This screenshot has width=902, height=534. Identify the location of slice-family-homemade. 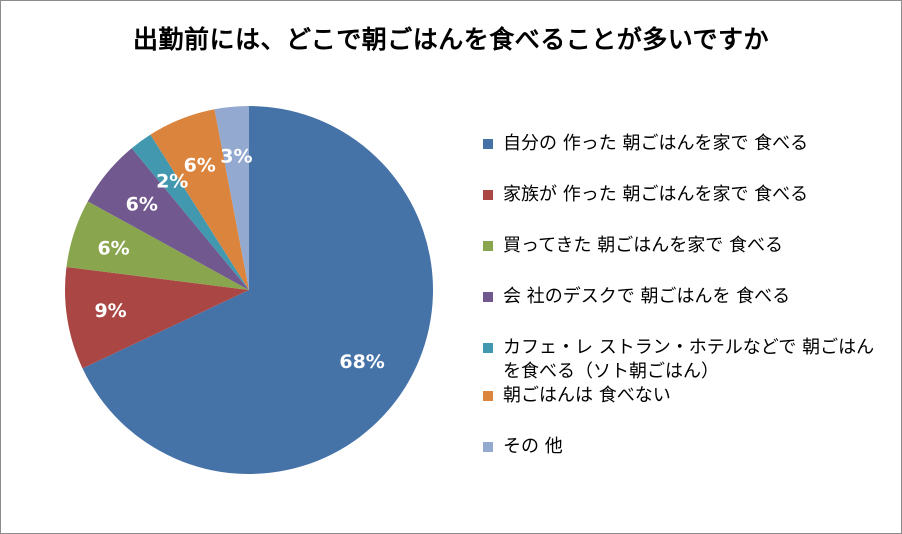
(156, 317).